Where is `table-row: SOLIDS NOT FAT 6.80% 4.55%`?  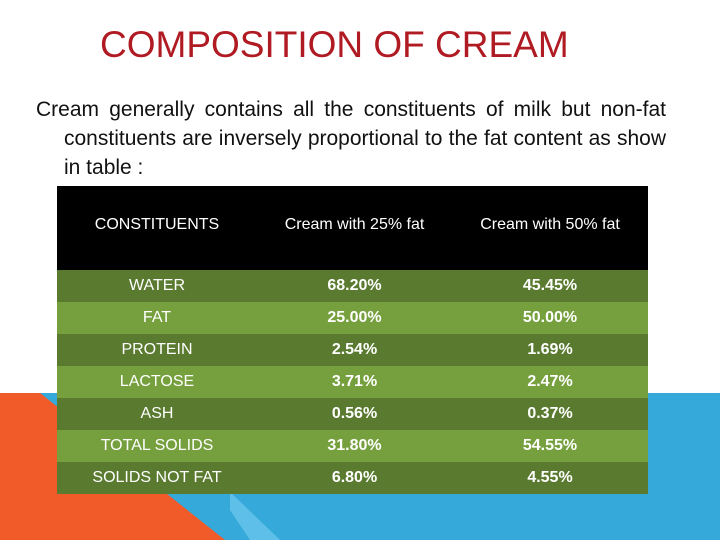 table-row: SOLIDS NOT FAT 6.80% 4.55% is located at coordinates (352, 478).